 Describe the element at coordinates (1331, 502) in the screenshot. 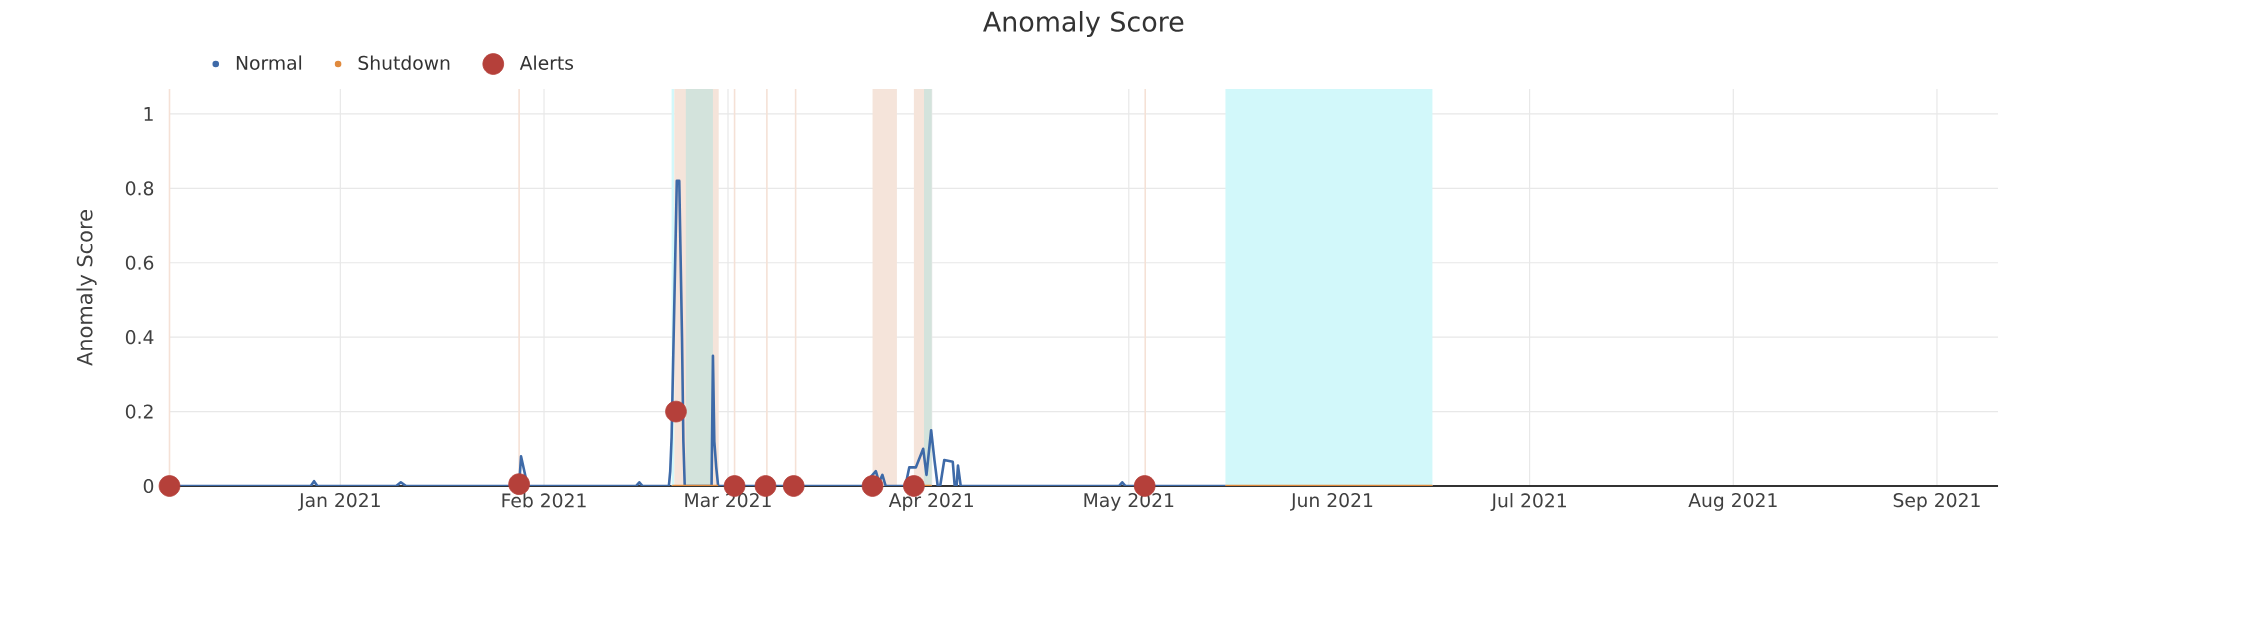

I see `x-tick-label: Jun 2021` at that location.